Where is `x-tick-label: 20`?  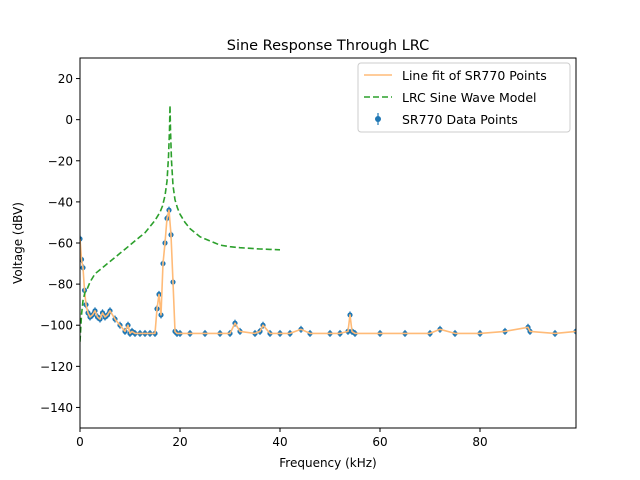 x-tick-label: 20 is located at coordinates (179, 442).